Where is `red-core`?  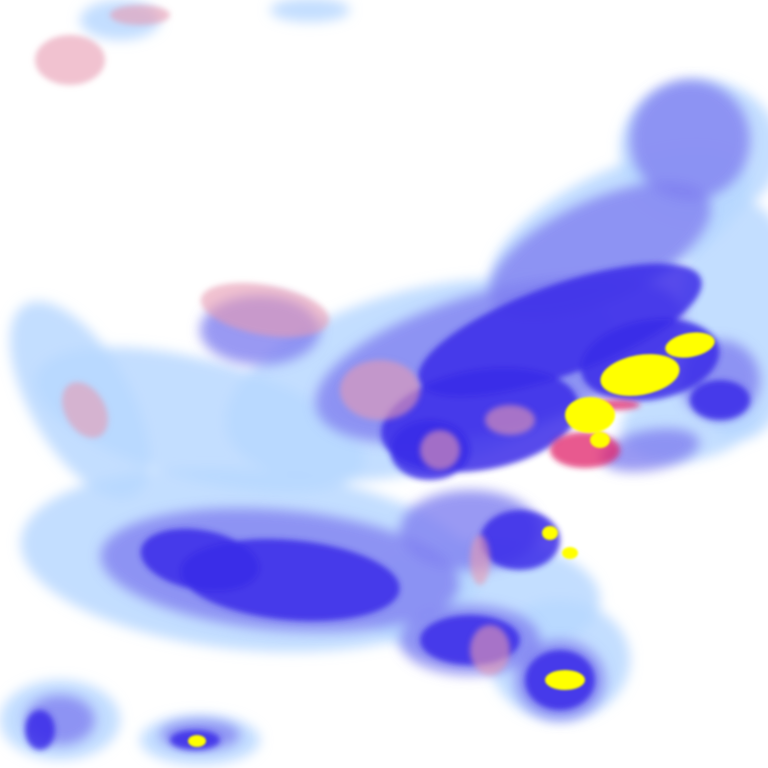
red-core is located at coordinates (585, 450).